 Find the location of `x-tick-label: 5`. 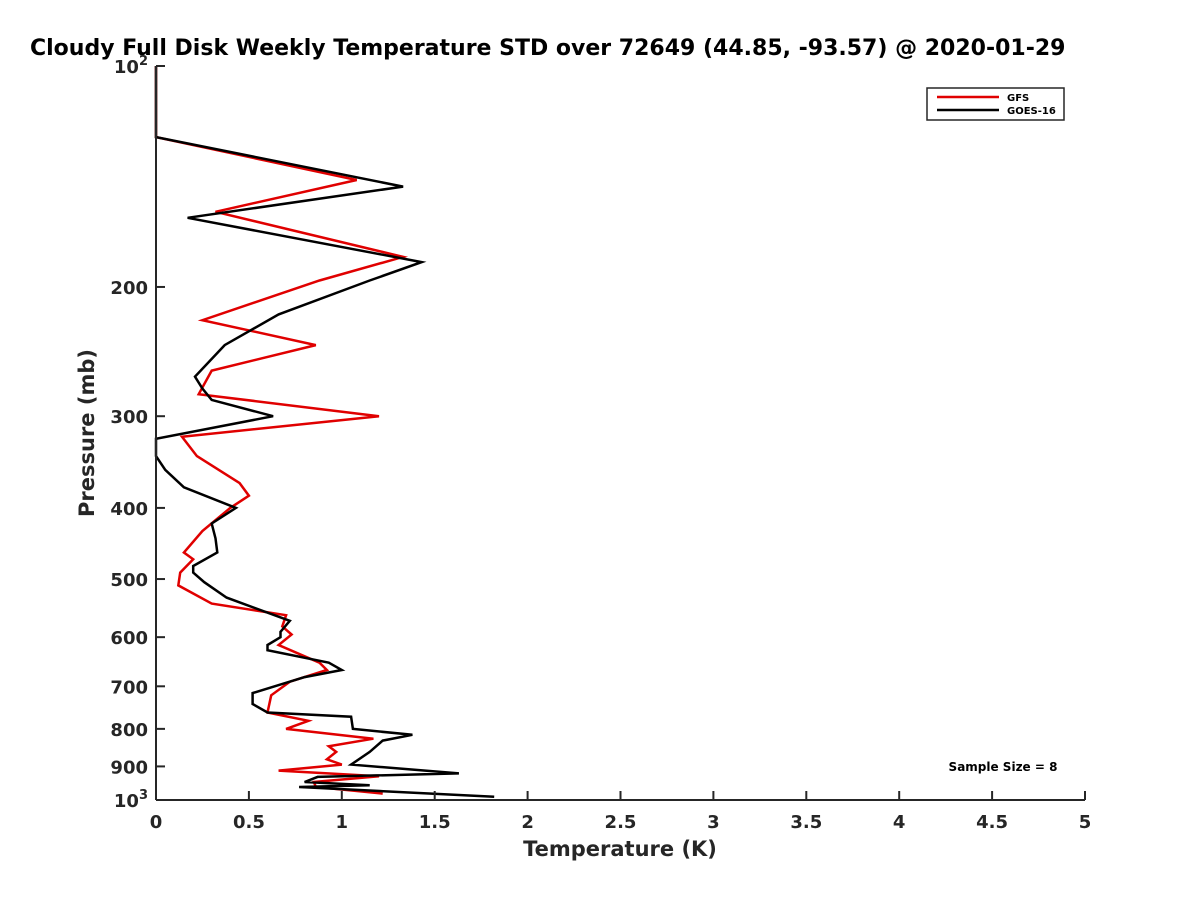

x-tick-label: 5 is located at coordinates (1085, 822).